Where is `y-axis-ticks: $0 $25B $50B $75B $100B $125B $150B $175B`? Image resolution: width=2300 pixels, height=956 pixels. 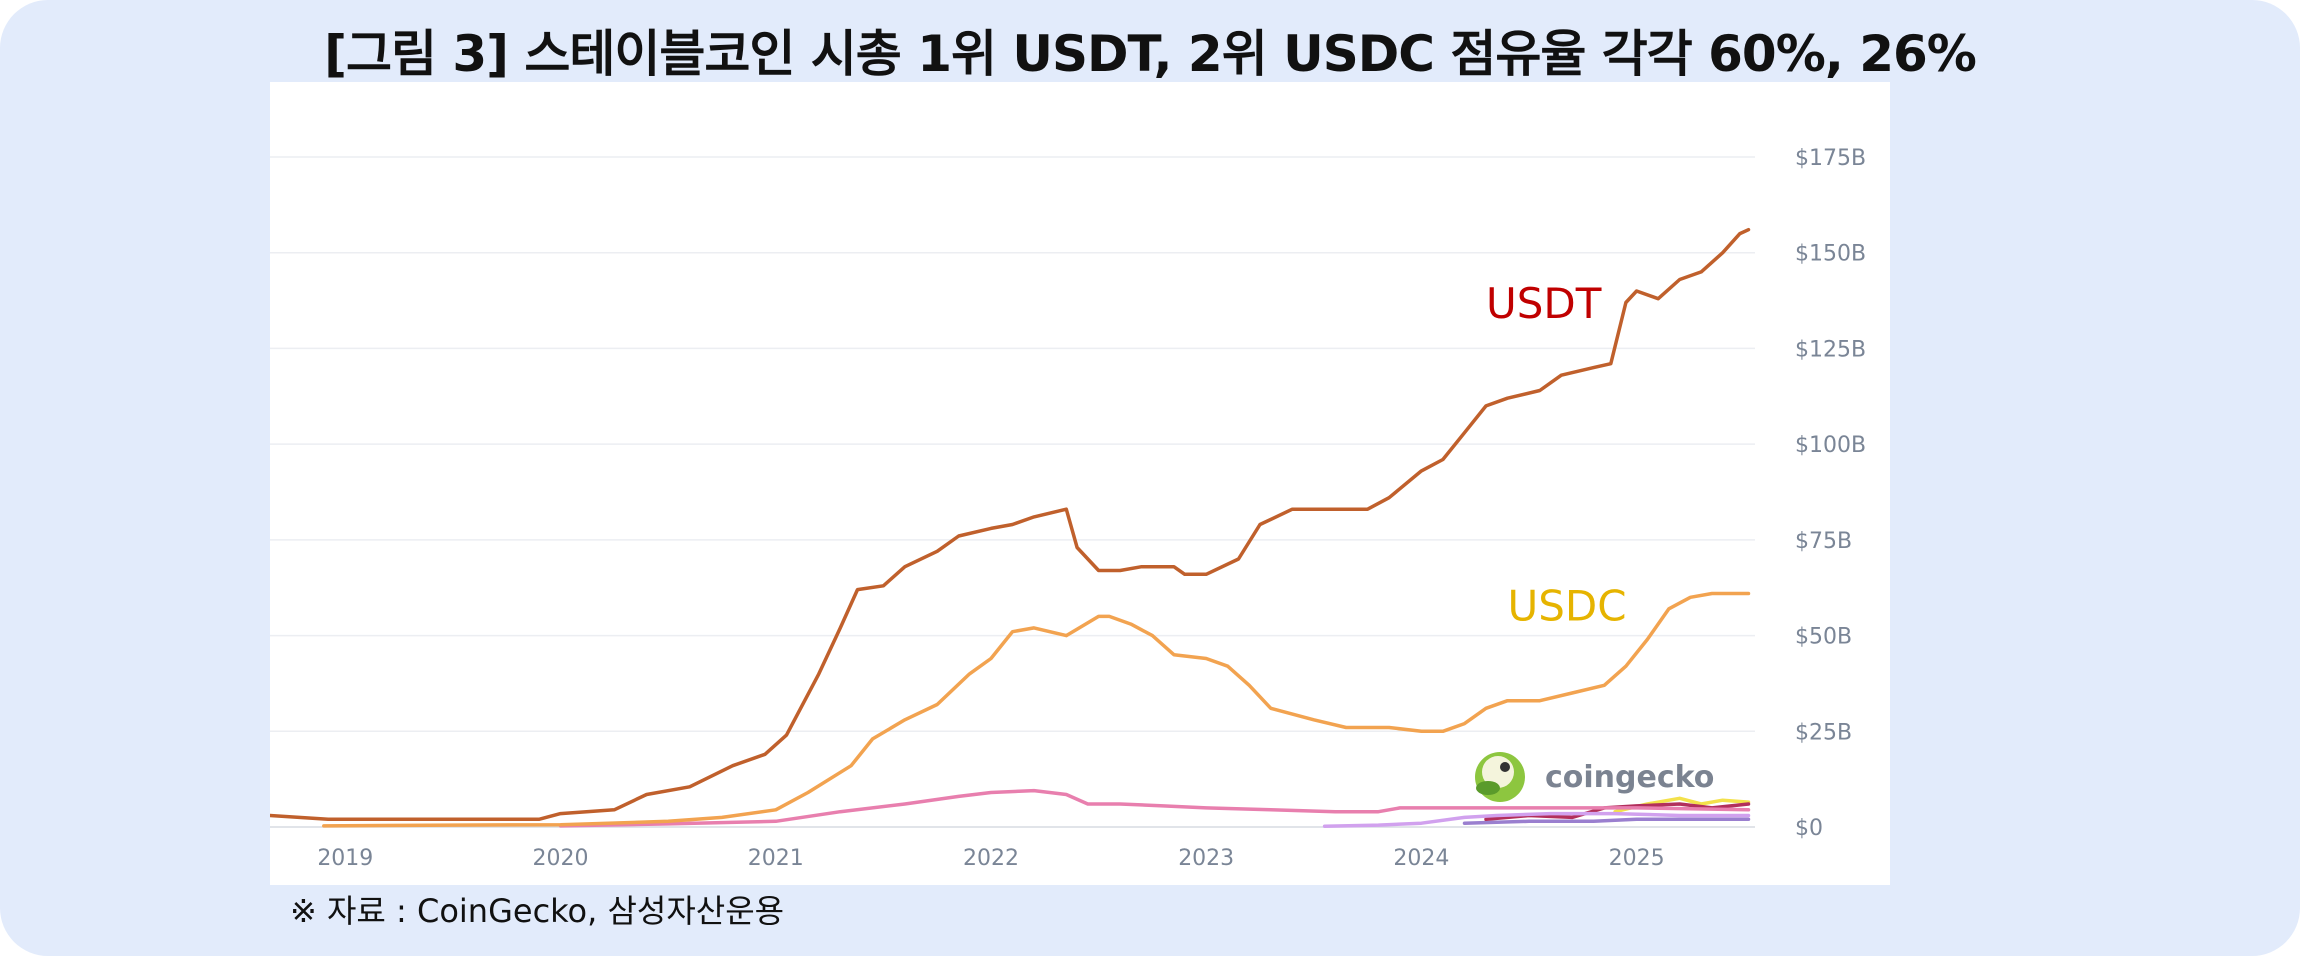 y-axis-ticks: $0 $25B $50B $75B $100B $125B $150B $175B is located at coordinates (1830, 493).